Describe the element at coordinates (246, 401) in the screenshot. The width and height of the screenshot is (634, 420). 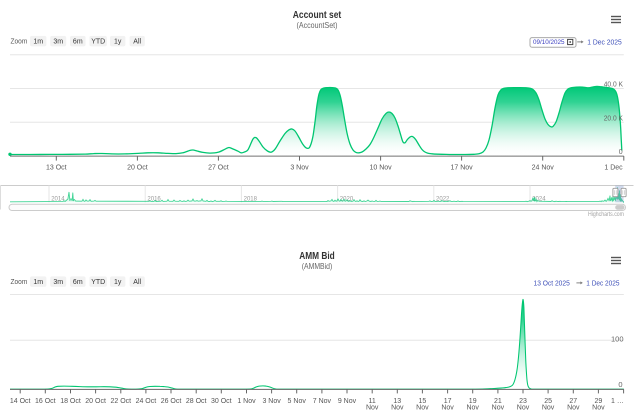
I see `svg-text: 1 Nov` at that location.